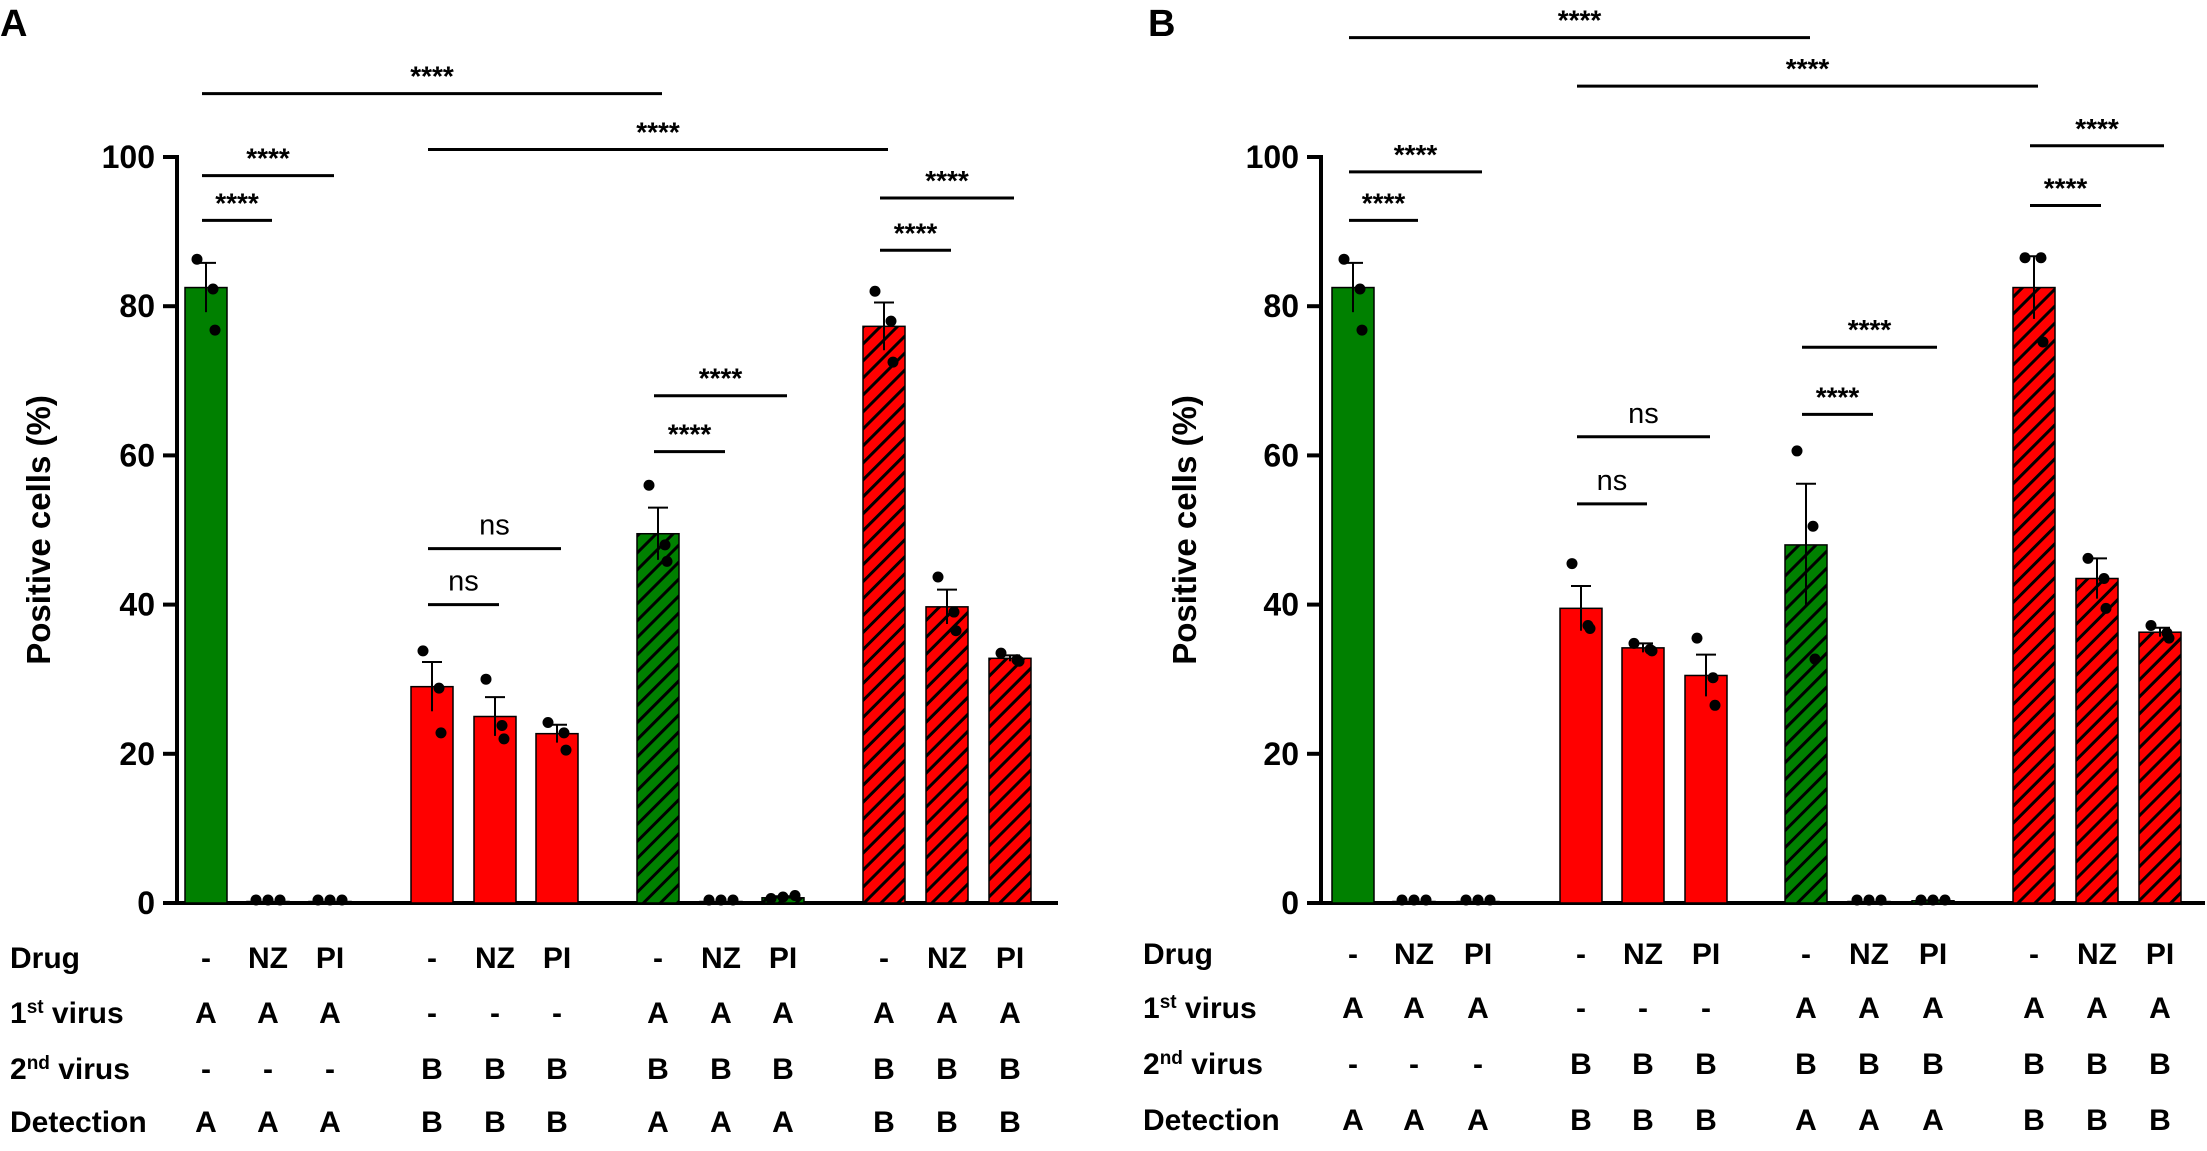 The height and width of the screenshot is (1151, 2207). What do you see at coordinates (1281, 455) in the screenshot?
I see `panel-b-y-tick-label: 60` at bounding box center [1281, 455].